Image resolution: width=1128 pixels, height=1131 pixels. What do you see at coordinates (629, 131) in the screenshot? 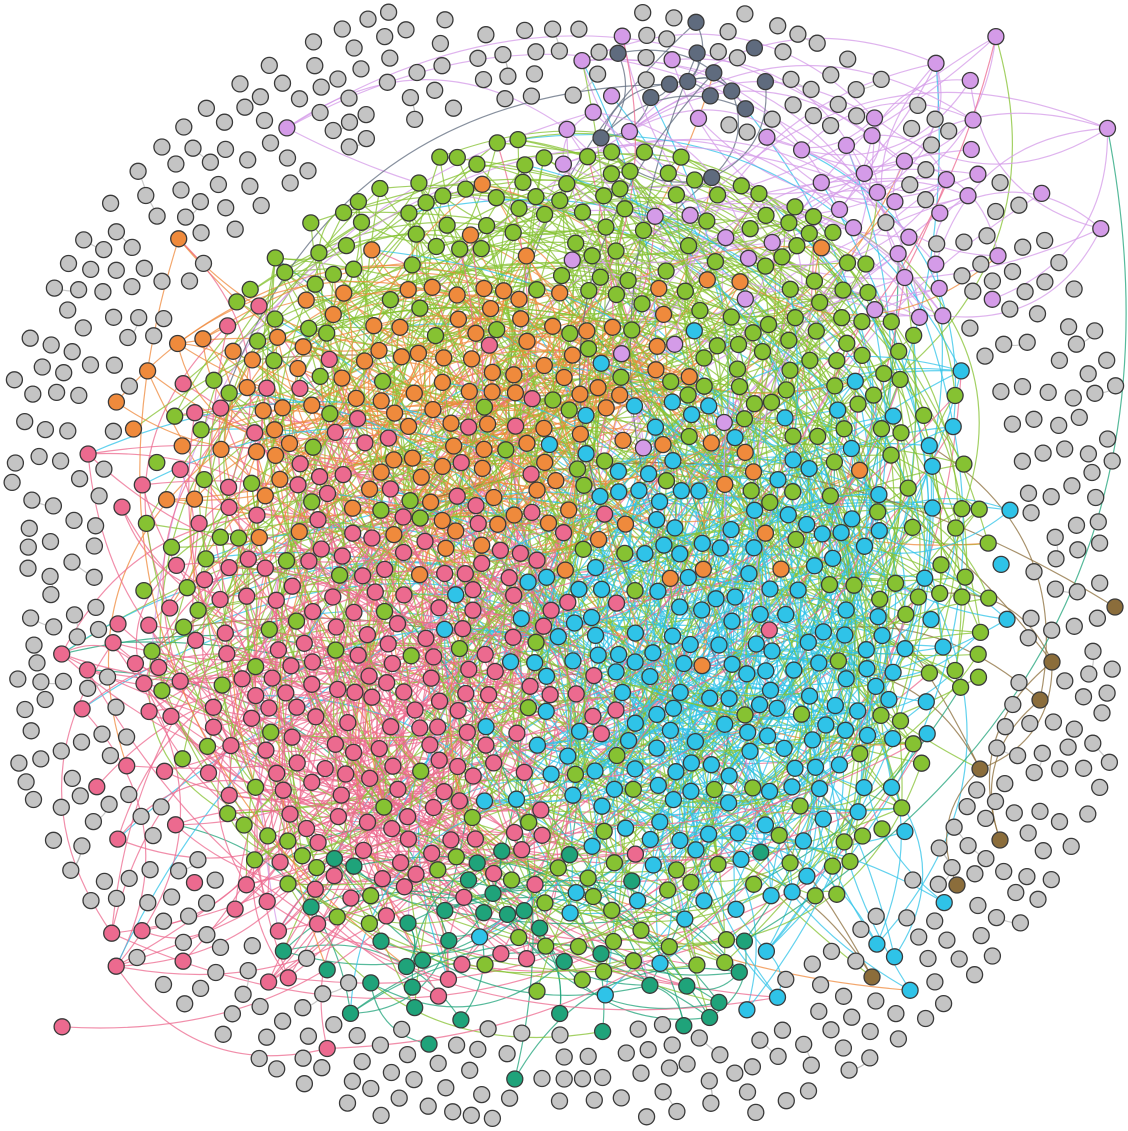
I see `graph-node-violet` at bounding box center [629, 131].